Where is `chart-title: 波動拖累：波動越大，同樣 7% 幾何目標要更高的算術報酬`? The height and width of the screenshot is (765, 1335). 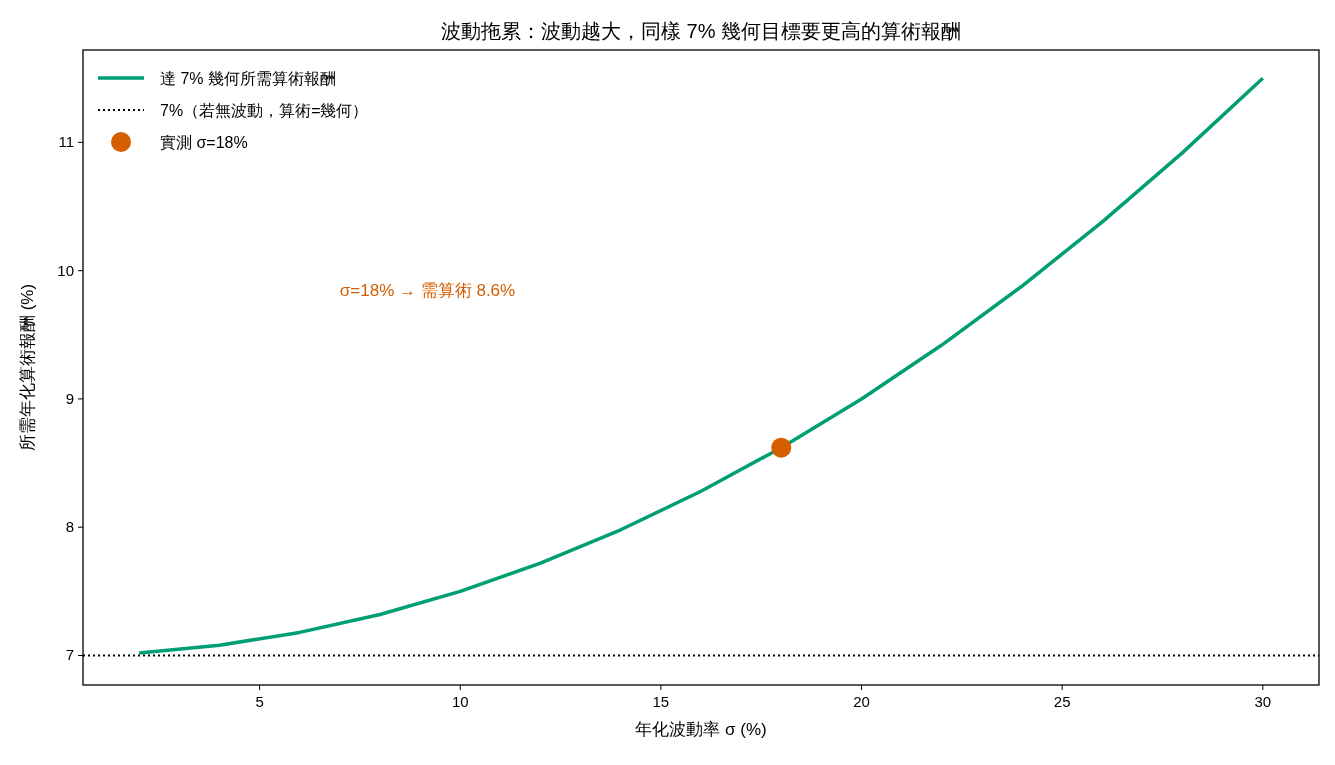 chart-title: 波動拖累：波動越大，同樣 7% 幾何目標要更高的算術報酬 is located at coordinates (701, 31).